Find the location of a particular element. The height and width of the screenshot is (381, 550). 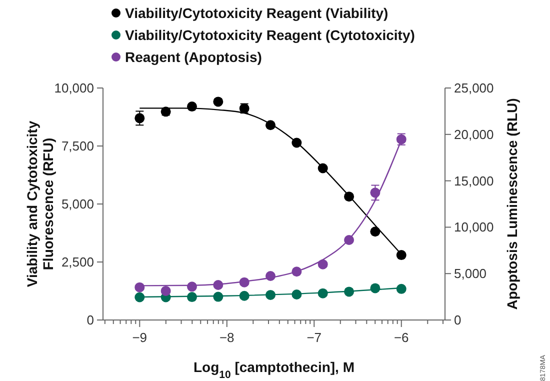

y-tick-label: 5,000 is located at coordinates (77, 204).